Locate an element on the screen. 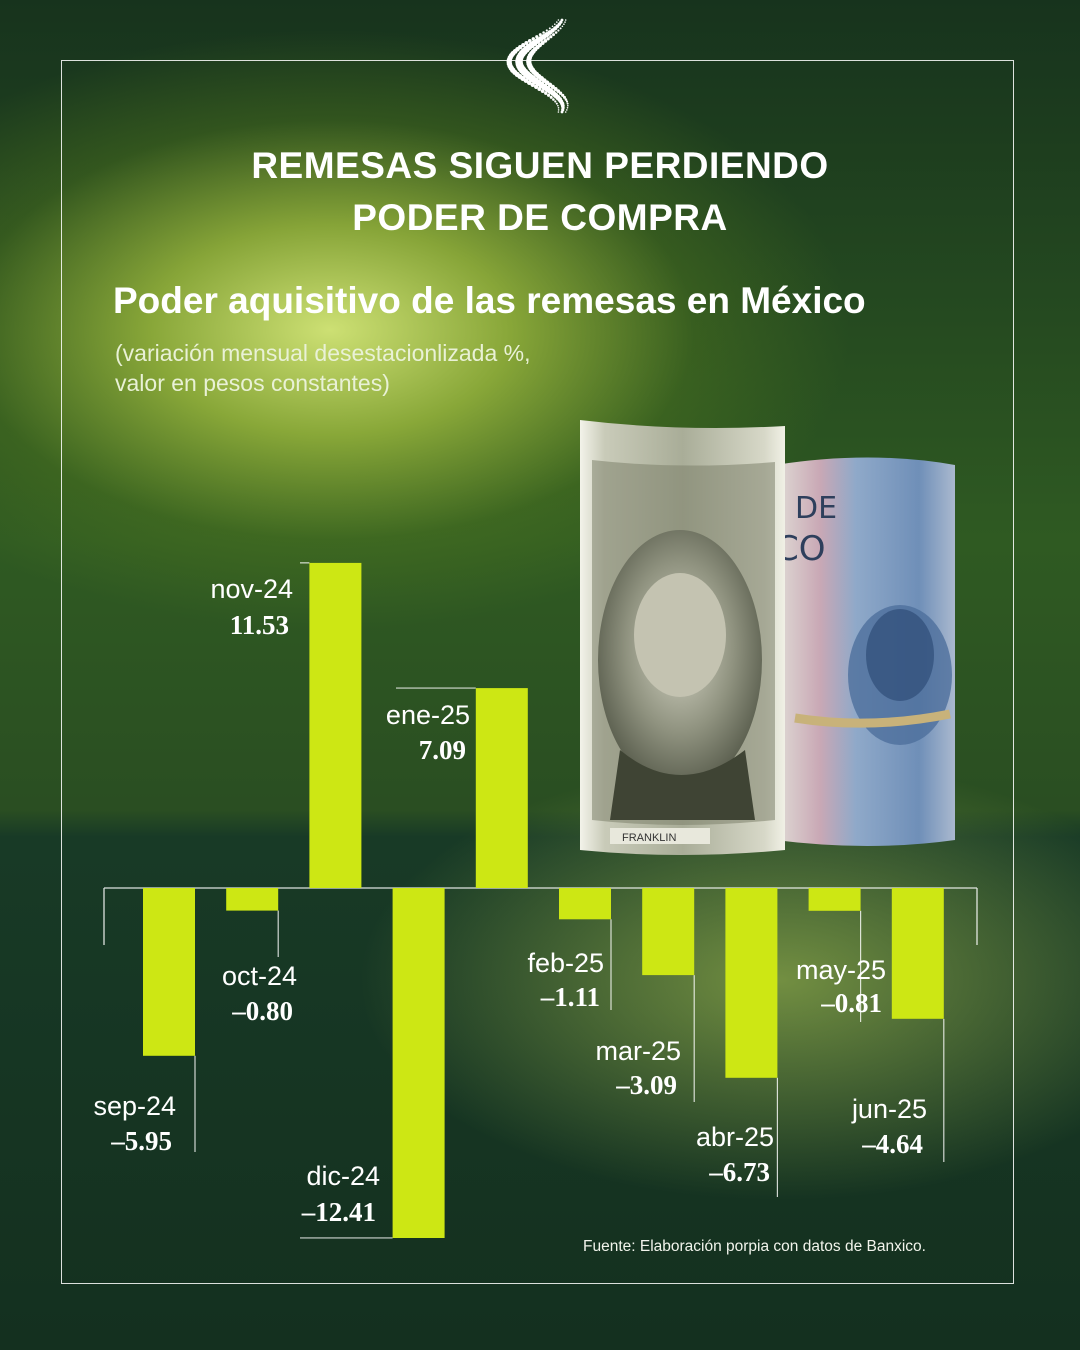 Image resolution: width=1080 pixels, height=1350 pixels. value-label: –0.80 is located at coordinates (262, 1011).